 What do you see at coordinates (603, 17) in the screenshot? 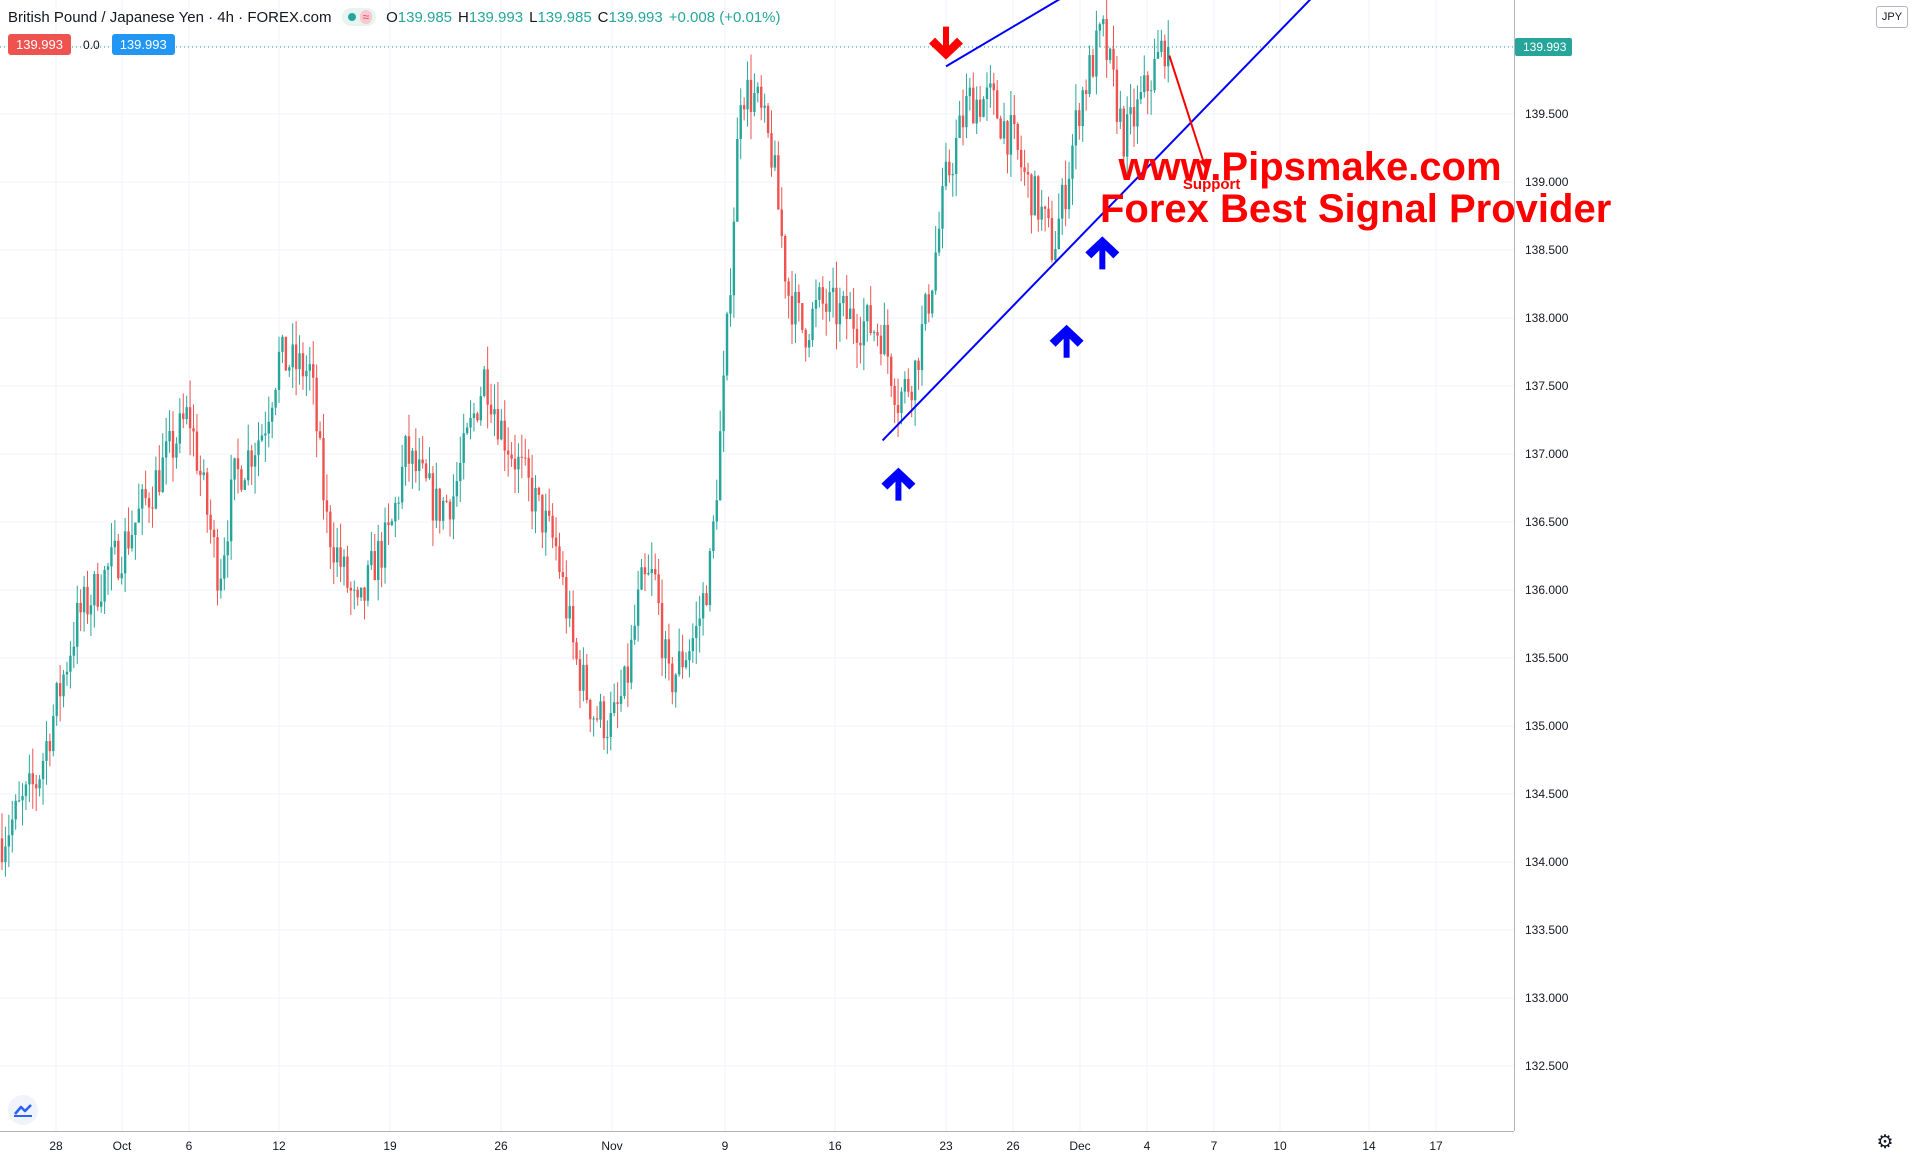
I see `close-key: C` at bounding box center [603, 17].